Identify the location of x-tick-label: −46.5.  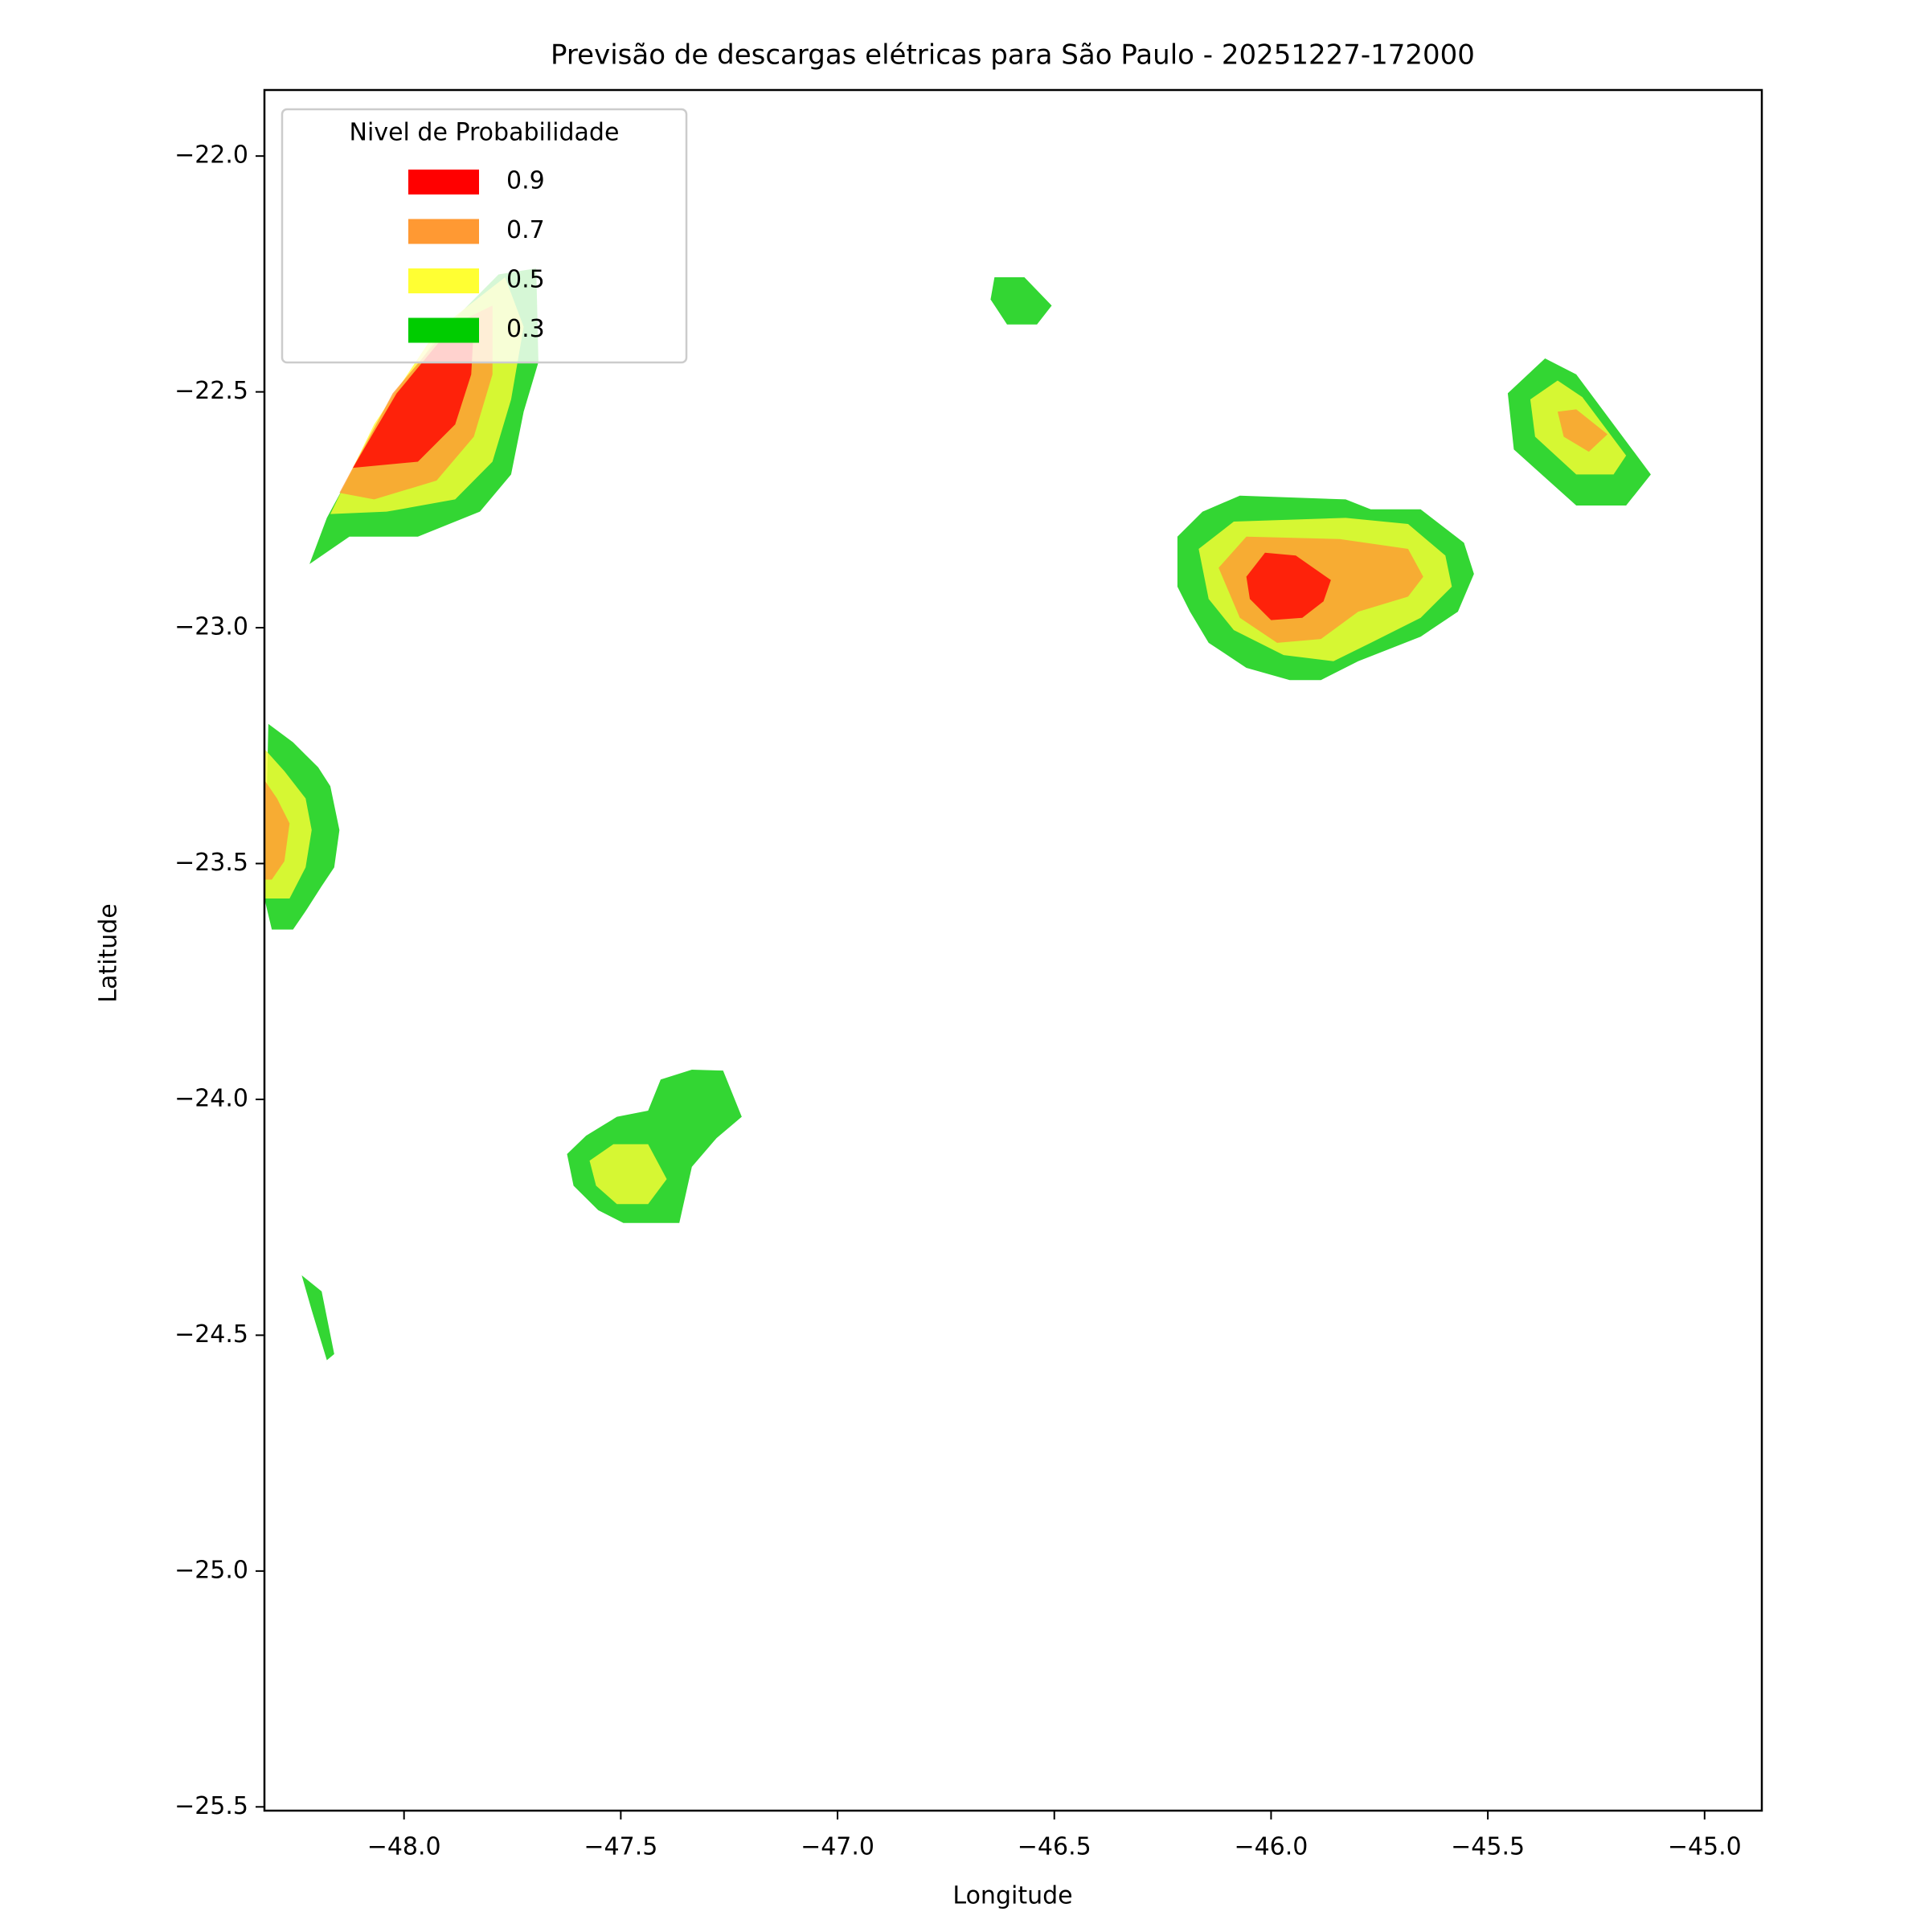
(1054, 1847).